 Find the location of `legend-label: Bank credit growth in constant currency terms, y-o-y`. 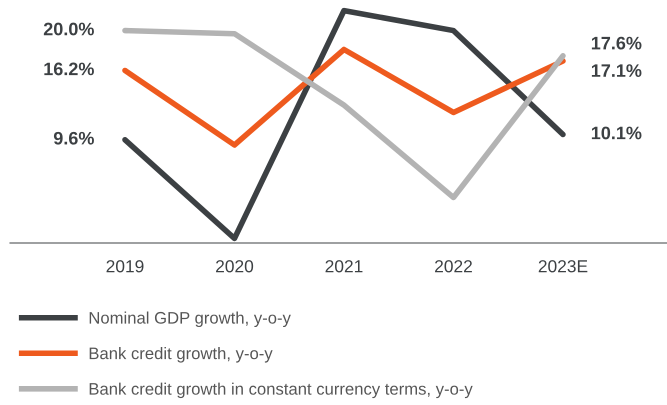

legend-label: Bank credit growth in constant currency terms, y-o-y is located at coordinates (281, 390).